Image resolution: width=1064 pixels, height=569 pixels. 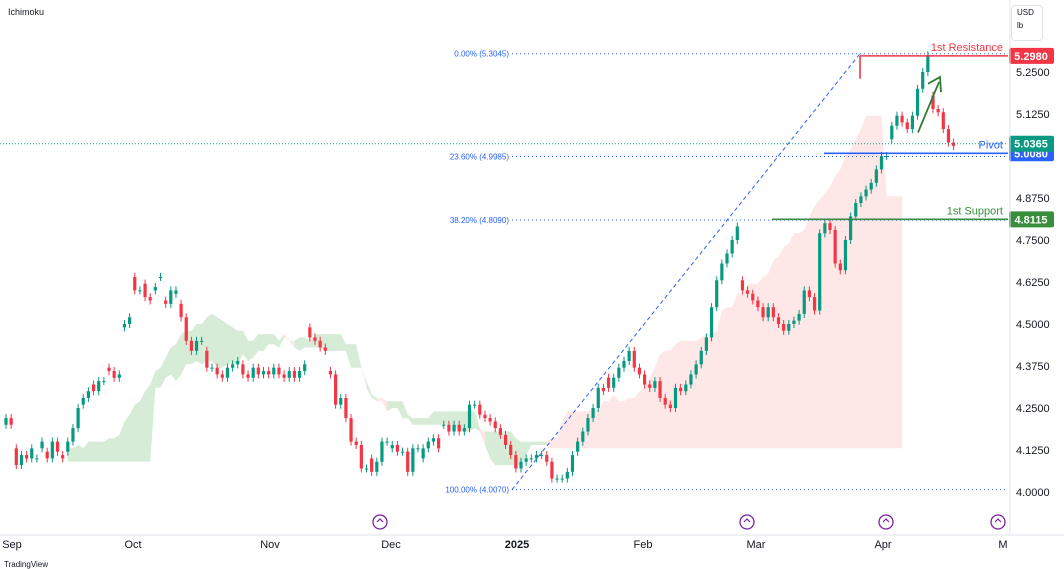 I want to click on x-axis-tick-label: Mar, so click(x=756, y=545).